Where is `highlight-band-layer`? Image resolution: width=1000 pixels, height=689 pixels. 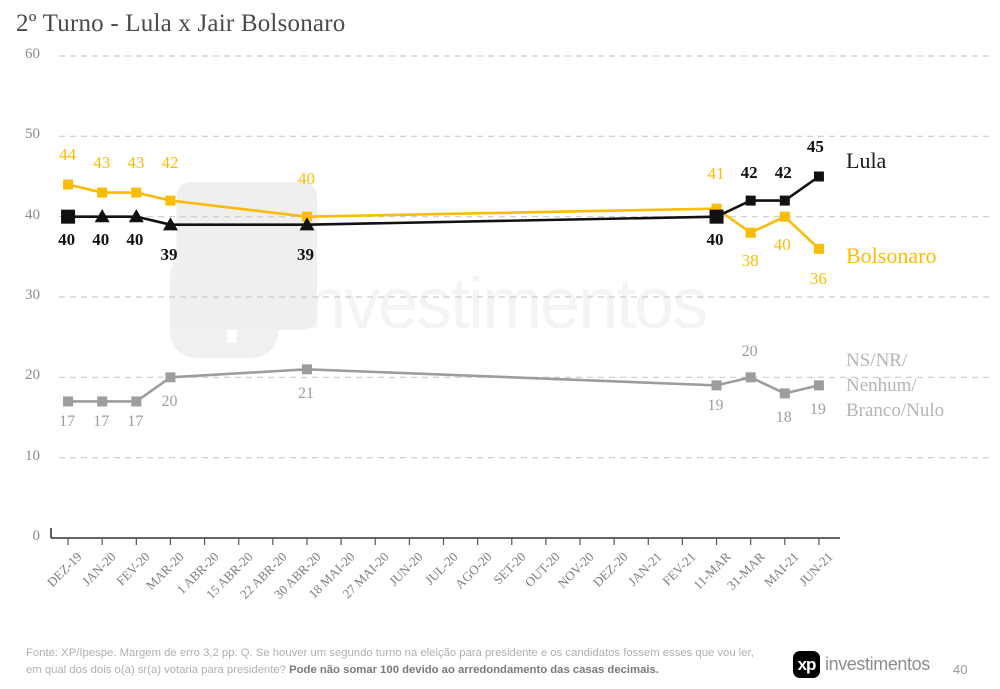
highlight-band-layer is located at coordinates (246, 256).